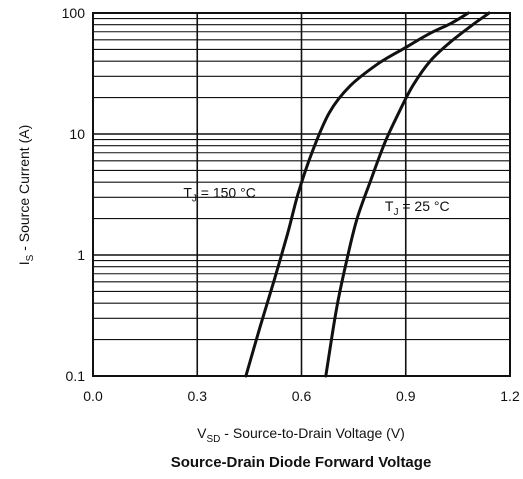 This screenshot has width=523, height=479. Describe the element at coordinates (423, 206) in the screenshot. I see `annotation-rest: = 25 °C` at that location.